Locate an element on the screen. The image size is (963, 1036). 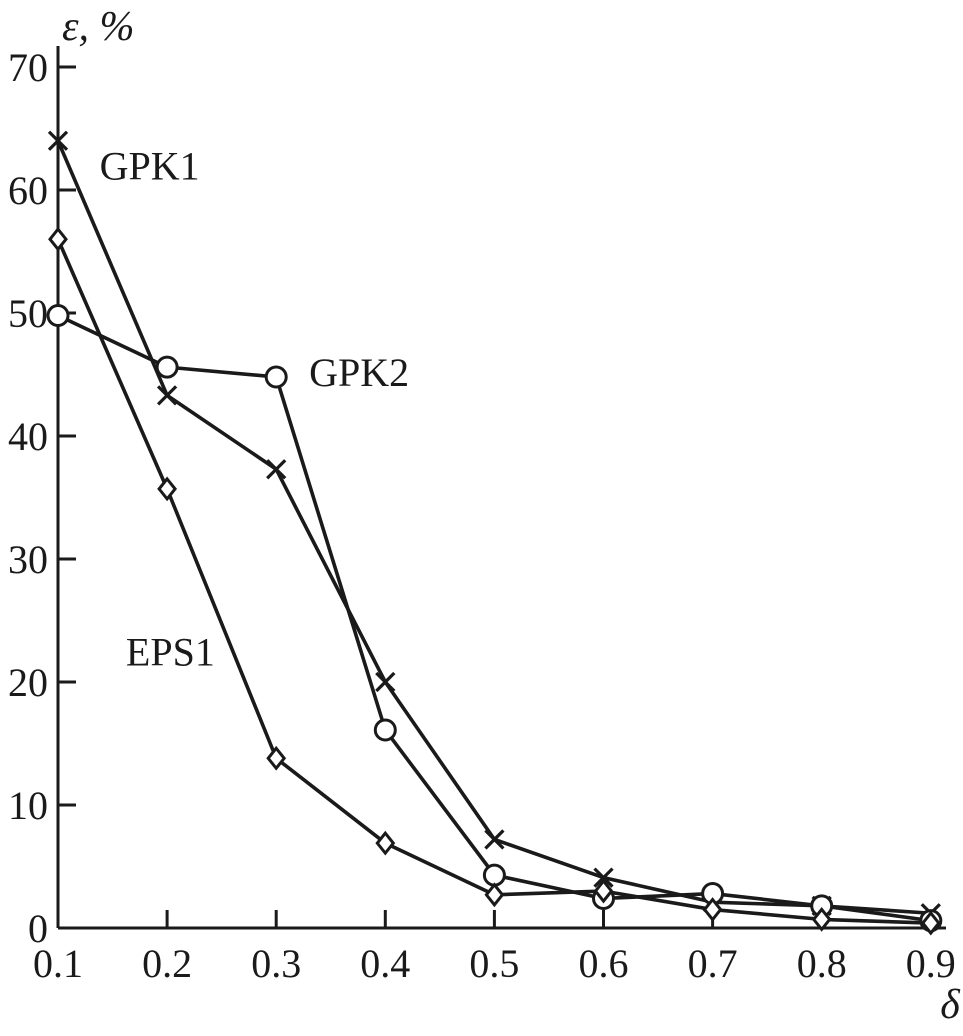
x-tick-label: 0.5 is located at coordinates (494, 963).